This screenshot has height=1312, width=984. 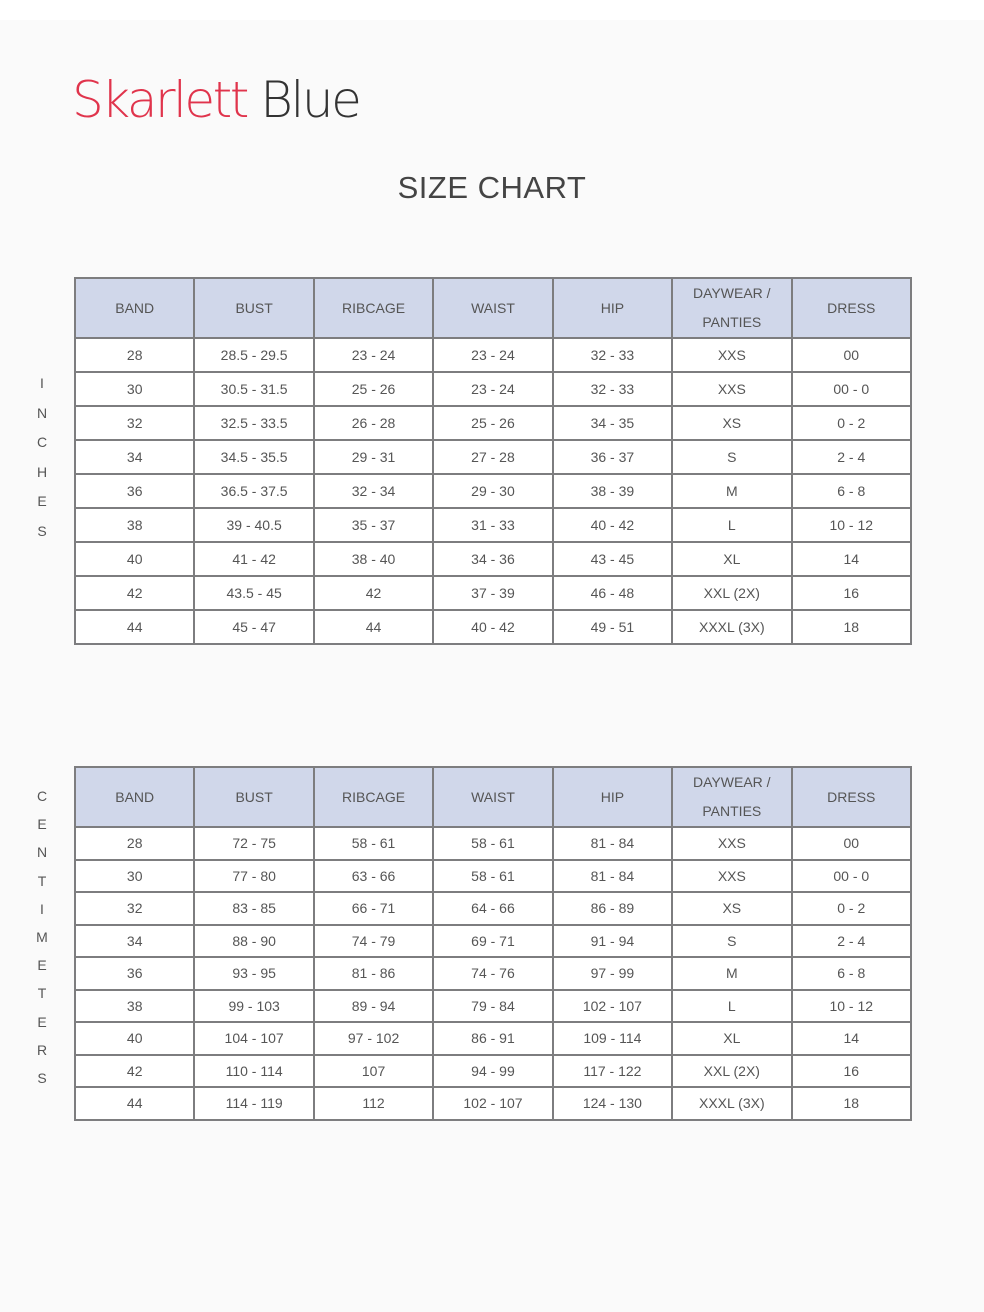 I want to click on cell-waist: 25 - 26, so click(x=493, y=423).